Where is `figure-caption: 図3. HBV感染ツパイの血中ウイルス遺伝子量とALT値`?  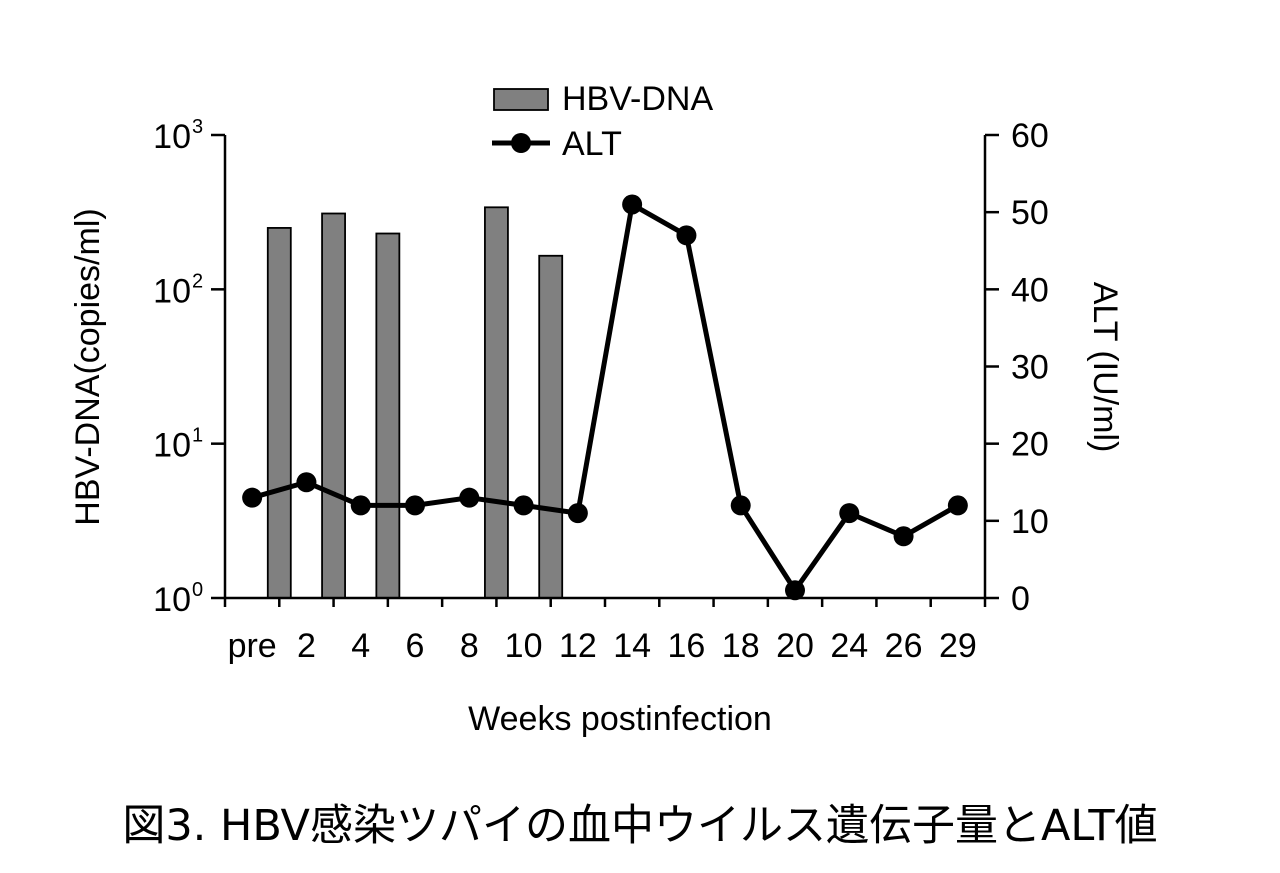 figure-caption: 図3. HBV感染ツパイの血中ウイルス遺伝子量とALT値 is located at coordinates (640, 826).